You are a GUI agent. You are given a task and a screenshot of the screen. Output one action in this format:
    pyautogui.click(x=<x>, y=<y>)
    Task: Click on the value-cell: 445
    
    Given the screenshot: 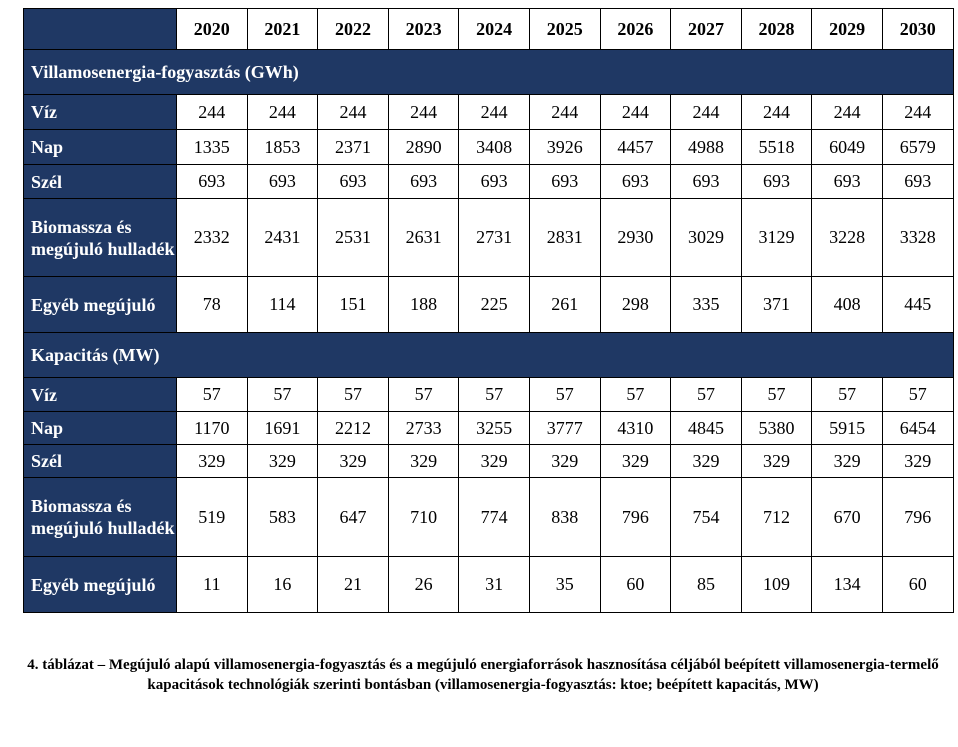 What is the action you would take?
    pyautogui.click(x=917, y=304)
    